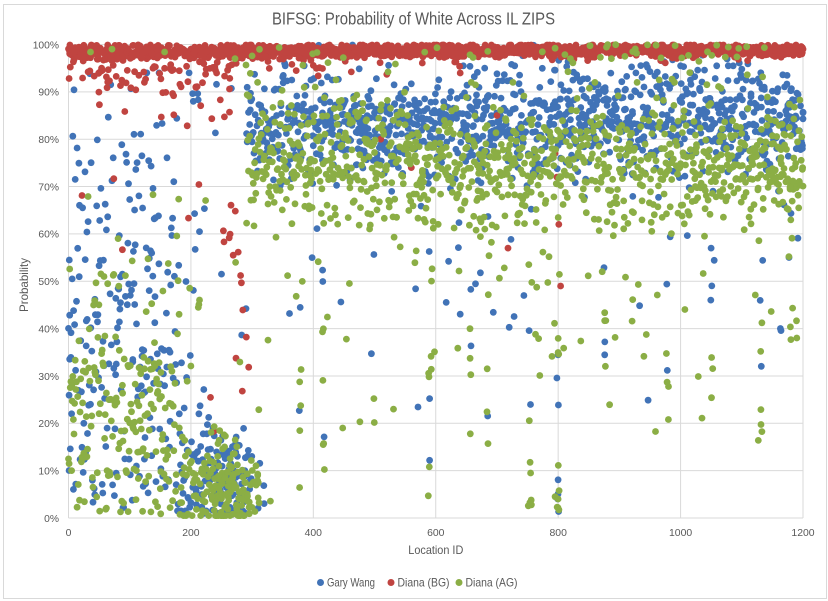  I want to click on svg-text: 70%, so click(48, 187).